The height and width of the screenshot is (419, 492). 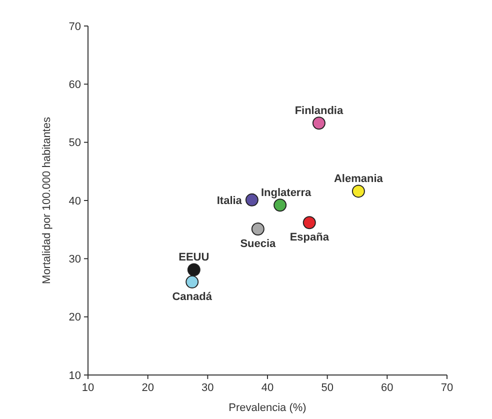 I want to click on y-tick-label: 10, so click(x=74, y=376).